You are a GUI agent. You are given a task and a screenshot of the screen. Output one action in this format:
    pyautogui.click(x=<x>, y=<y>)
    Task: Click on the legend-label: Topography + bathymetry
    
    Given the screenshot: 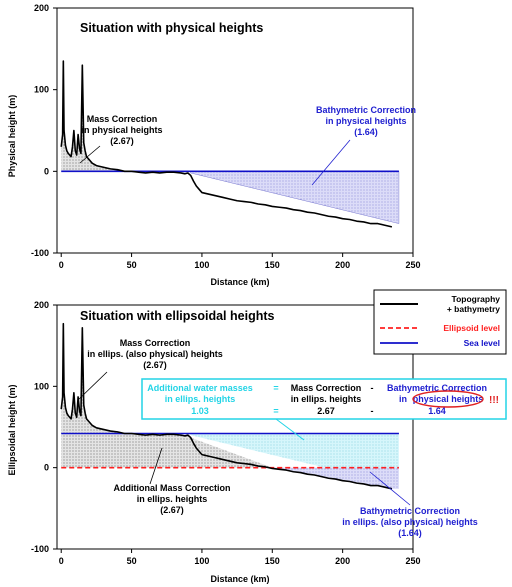 What is the action you would take?
    pyautogui.click(x=473, y=304)
    